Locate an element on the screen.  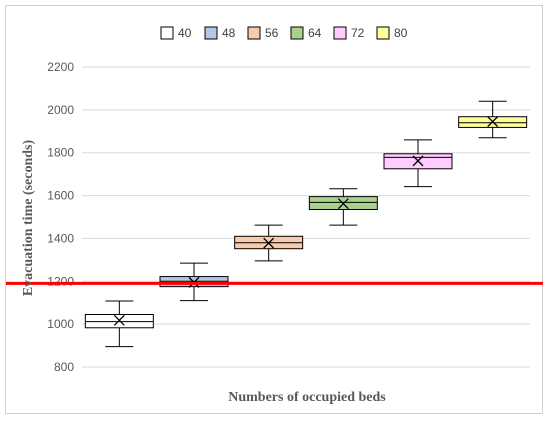
legend-item-64: 64 is located at coordinates (306, 33).